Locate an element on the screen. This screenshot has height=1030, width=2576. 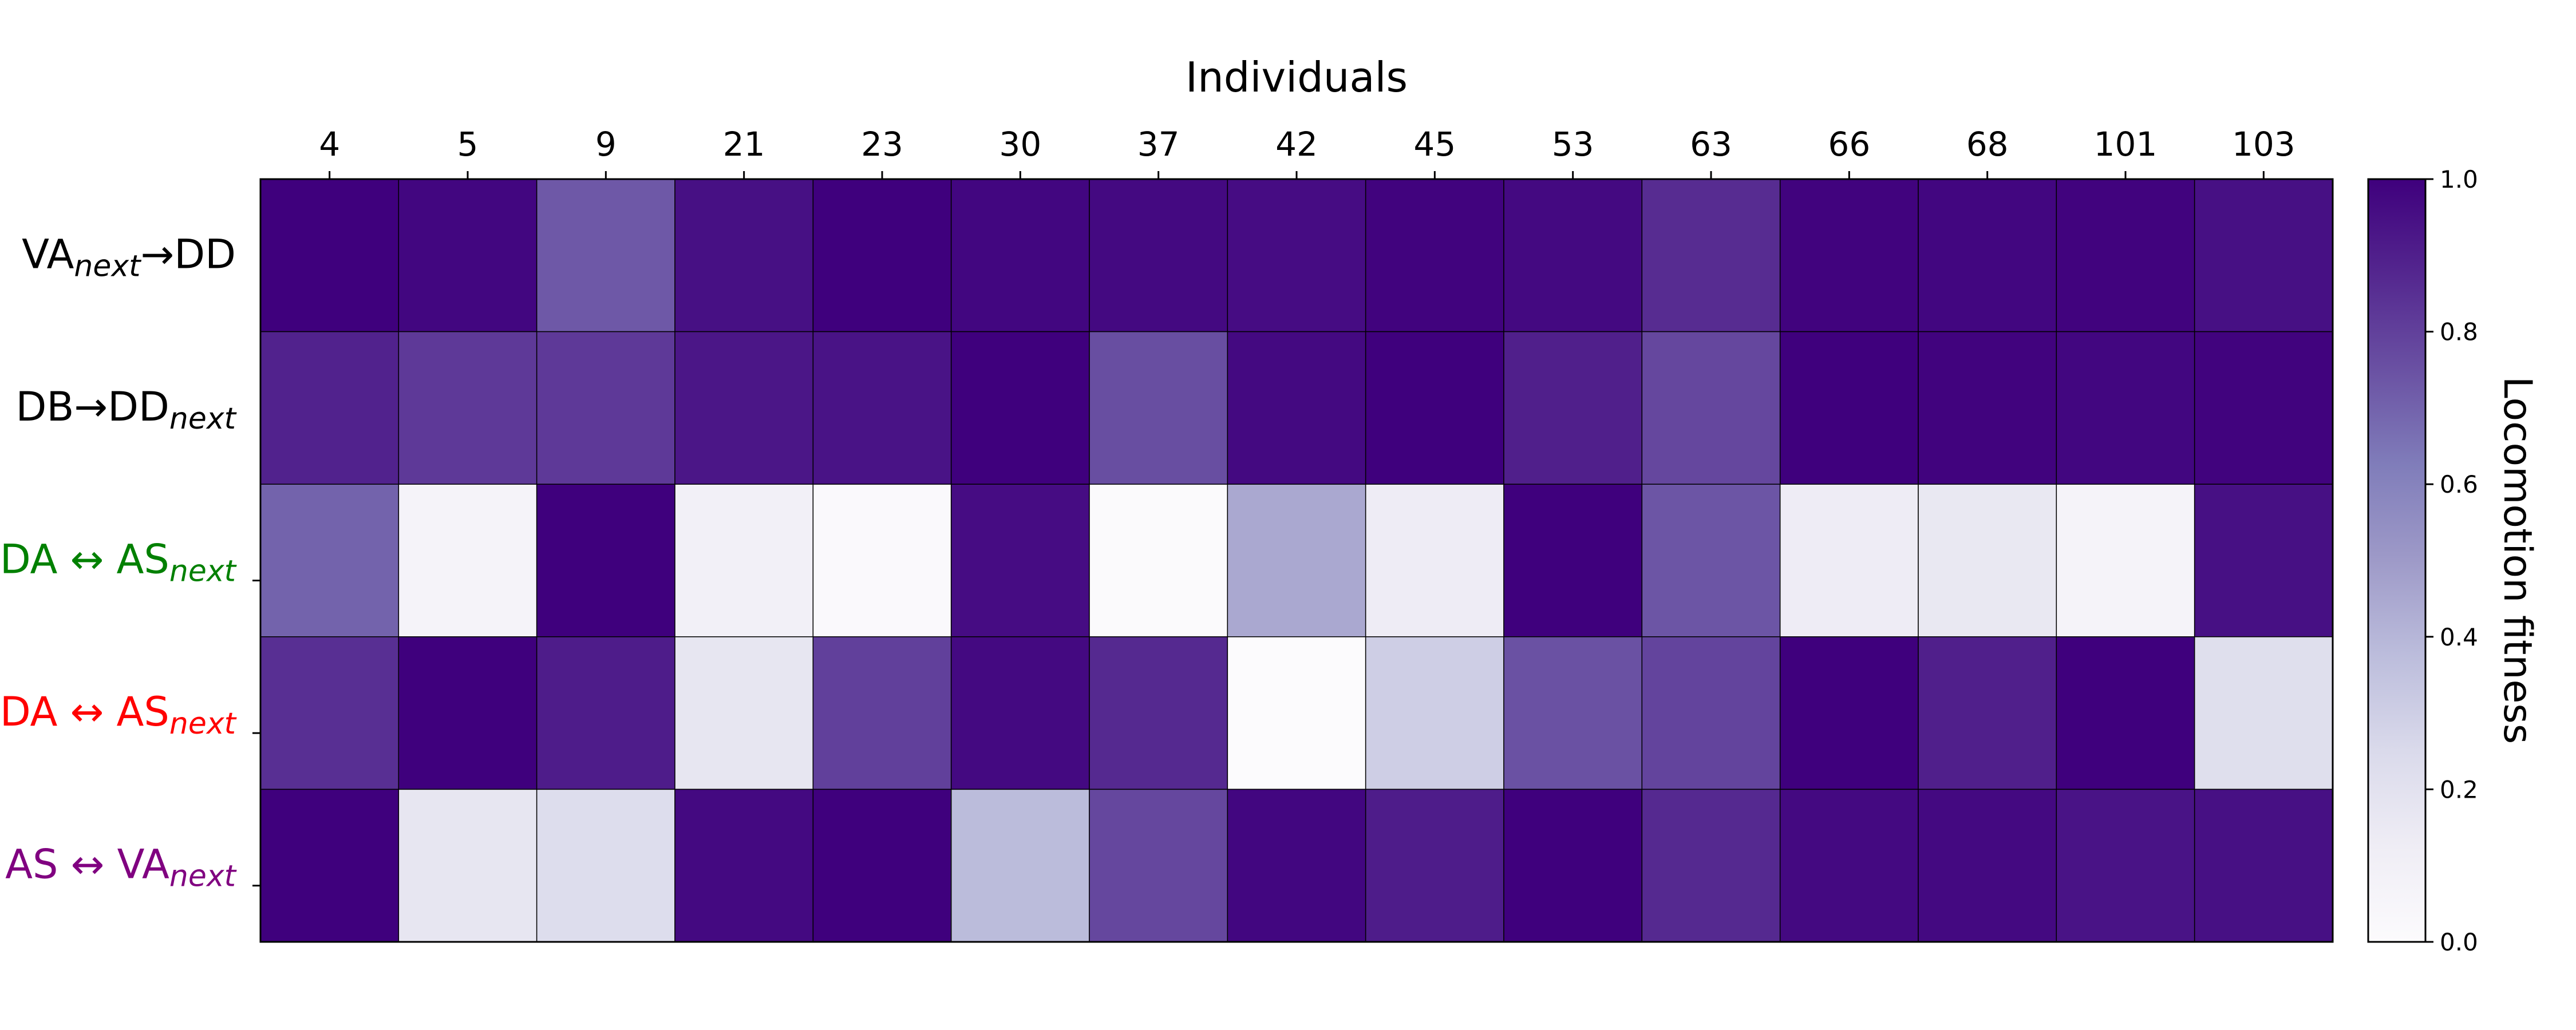
colorbar-label: Locomotion fitness is located at coordinates (2517, 560).